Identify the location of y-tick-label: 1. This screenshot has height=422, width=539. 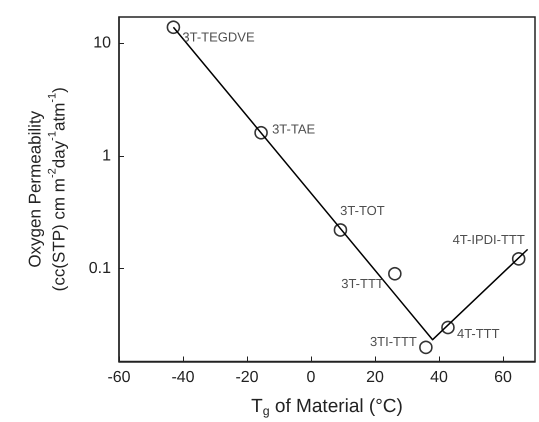
(107, 155).